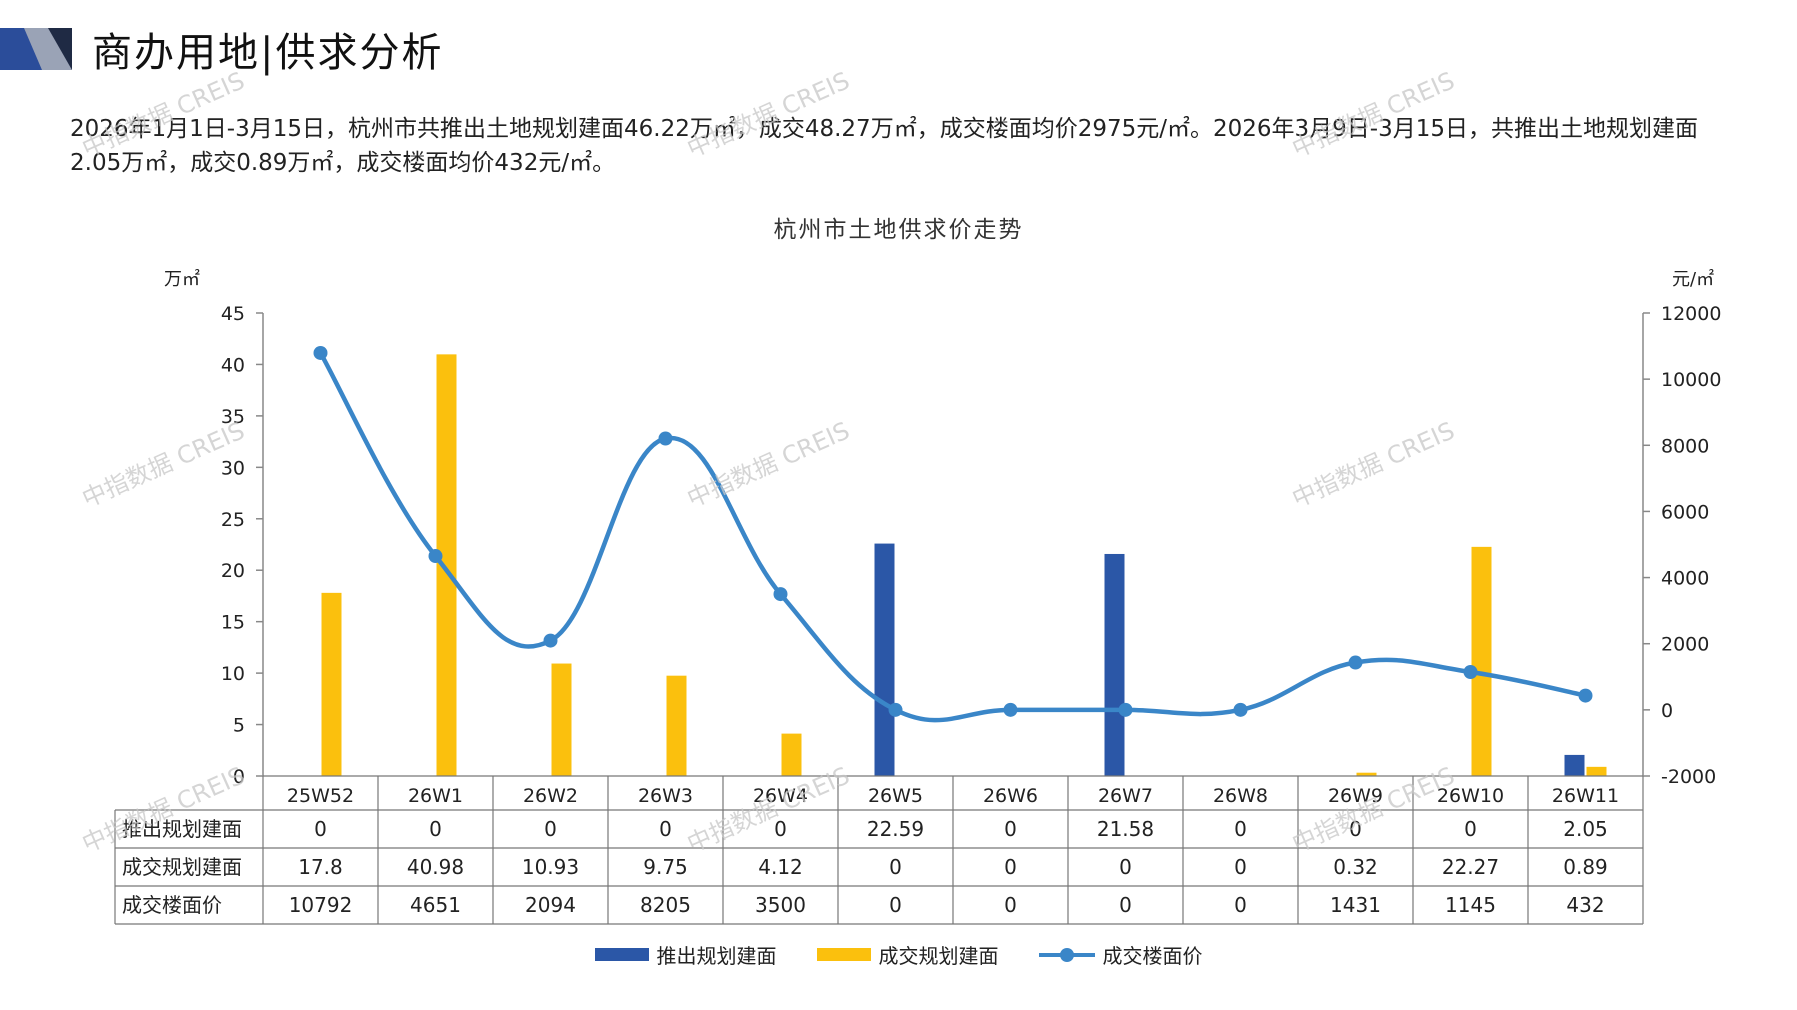 This screenshot has width=1797, height=1010. Describe the element at coordinates (550, 796) in the screenshot. I see `x-category-label: 26W2` at that location.